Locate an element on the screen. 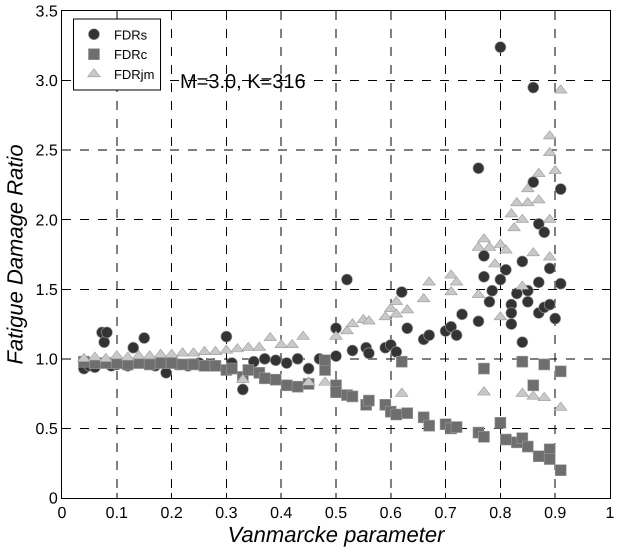 The height and width of the screenshot is (550, 619). y-tick-label: 2.0 is located at coordinates (47, 221).